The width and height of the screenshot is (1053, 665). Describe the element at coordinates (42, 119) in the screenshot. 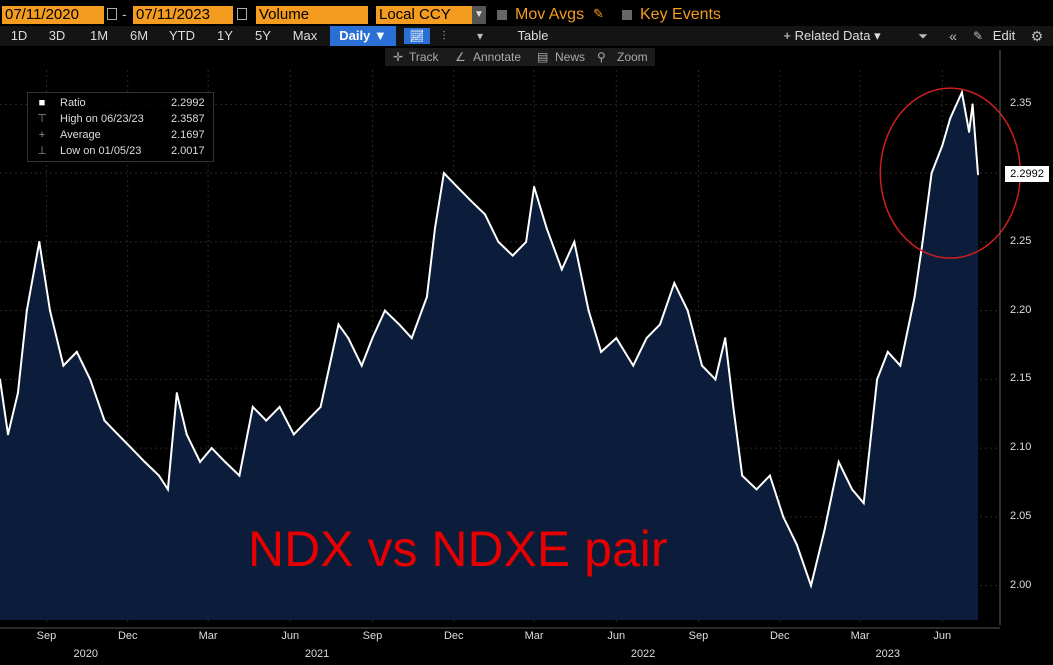

I see `high-marker-icon: ⊤` at that location.